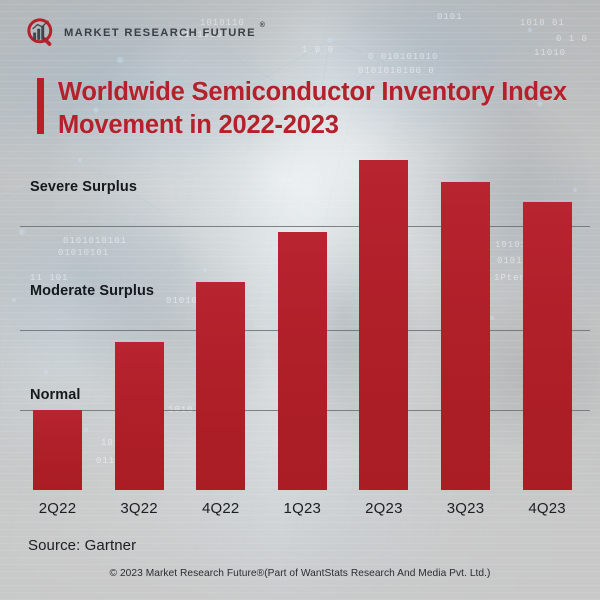 This screenshot has height=600, width=600. What do you see at coordinates (547, 346) in the screenshot?
I see `bar-4Q23` at bounding box center [547, 346].